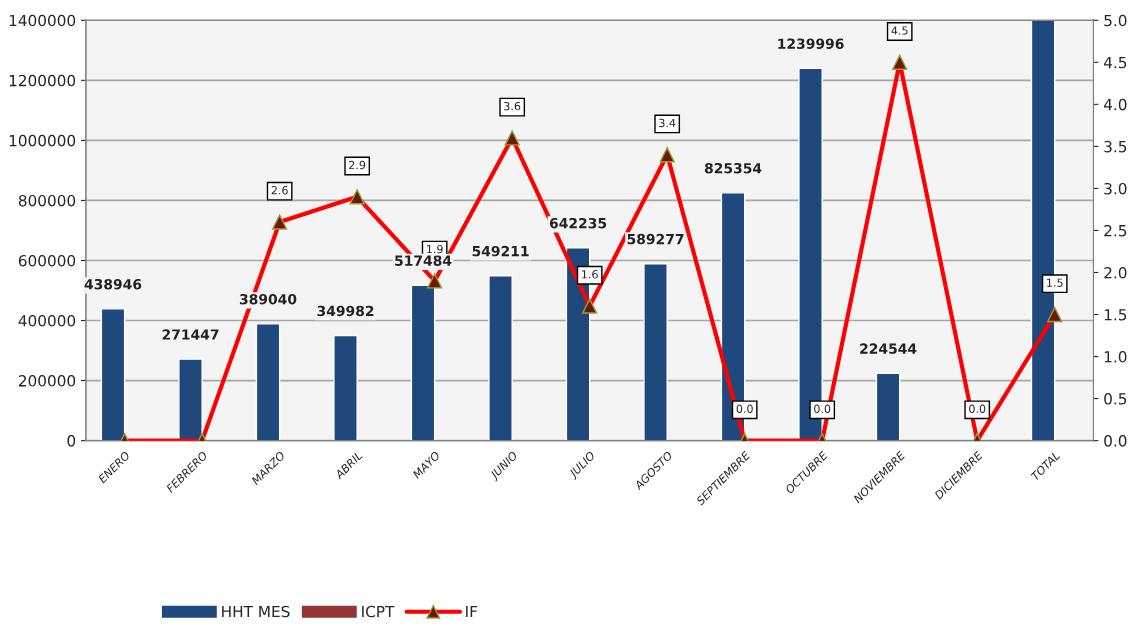 Image resolution: width=1145 pixels, height=634 pixels. What do you see at coordinates (500, 251) in the screenshot?
I see `data-label: 549211` at bounding box center [500, 251].